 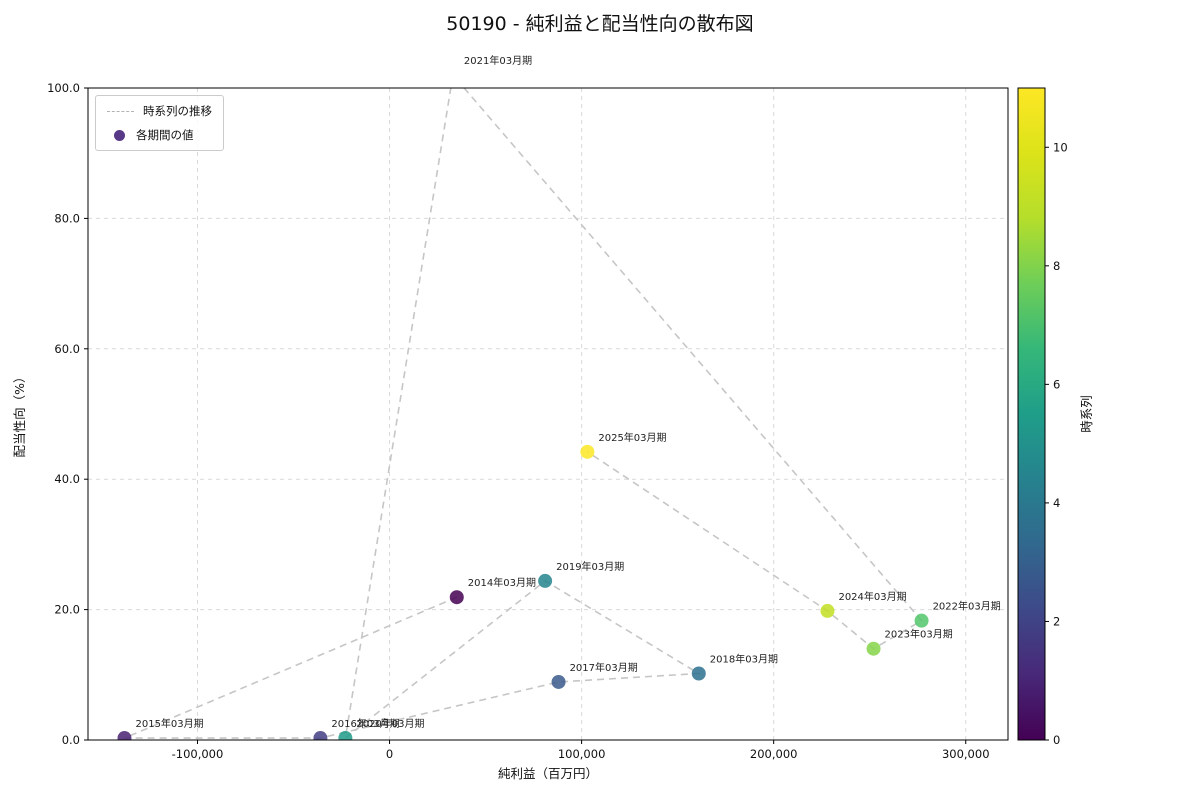 What do you see at coordinates (169, 723) in the screenshot?
I see `point-annotation: 2015年03月期` at bounding box center [169, 723].